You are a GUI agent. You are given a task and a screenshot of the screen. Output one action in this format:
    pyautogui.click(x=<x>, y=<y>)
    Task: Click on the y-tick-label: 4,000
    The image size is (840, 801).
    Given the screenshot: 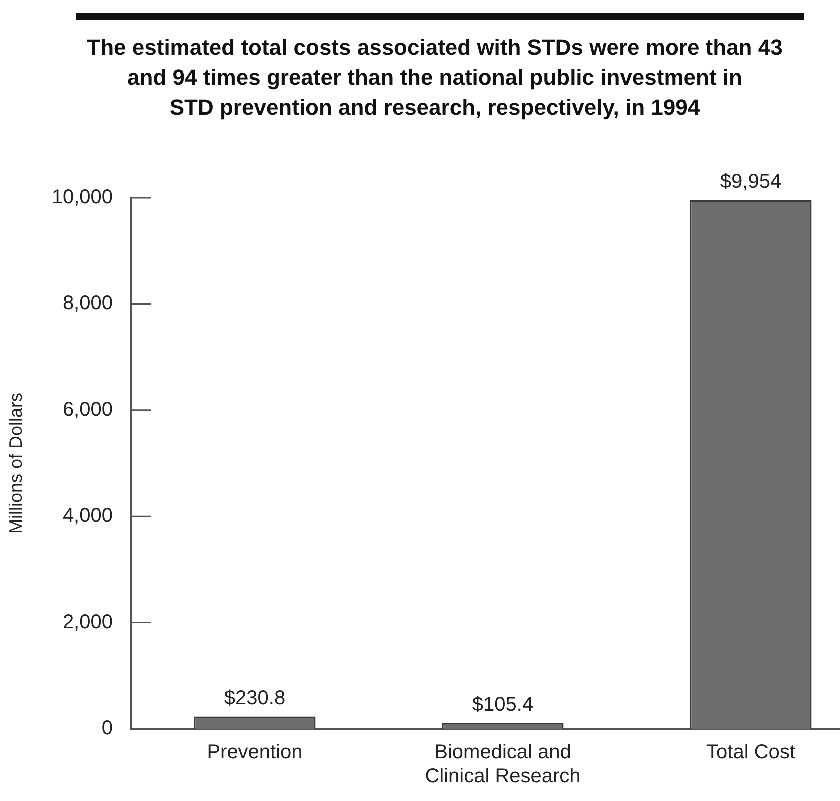 What is the action you would take?
    pyautogui.click(x=87, y=516)
    